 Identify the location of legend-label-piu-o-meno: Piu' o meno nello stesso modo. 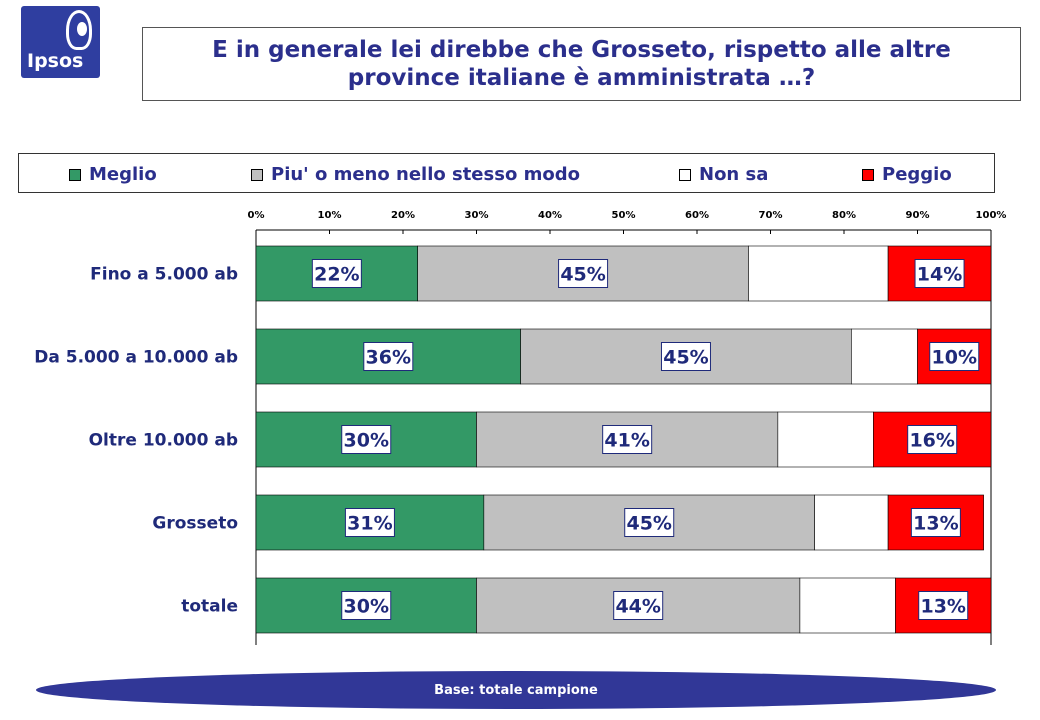
(425, 174).